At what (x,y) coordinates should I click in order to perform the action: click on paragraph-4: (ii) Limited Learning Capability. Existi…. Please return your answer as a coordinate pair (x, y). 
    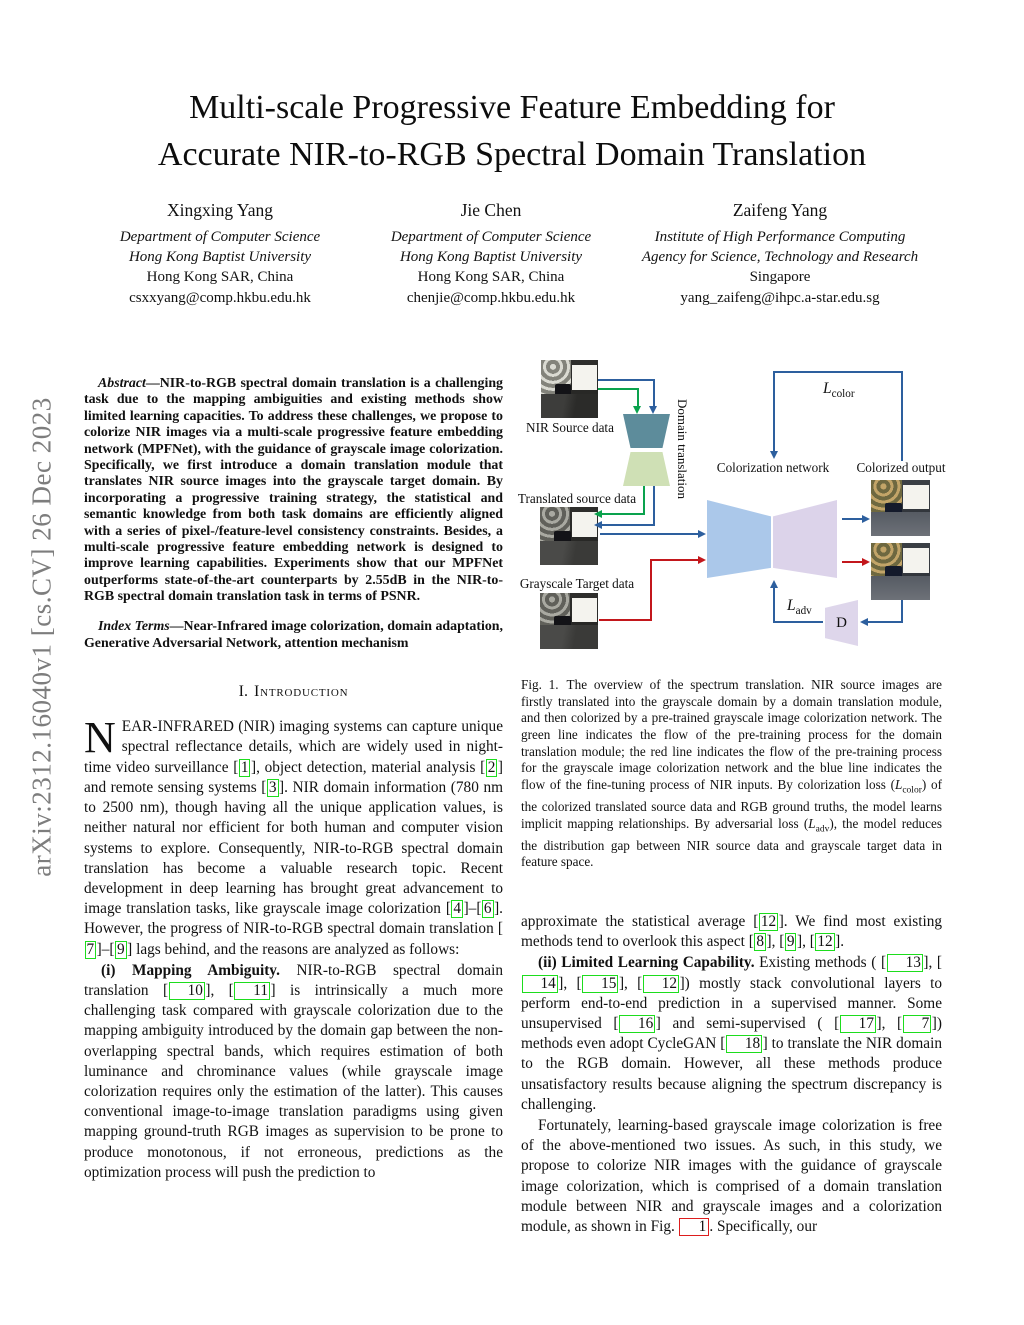
    Looking at the image, I should click on (731, 1034).